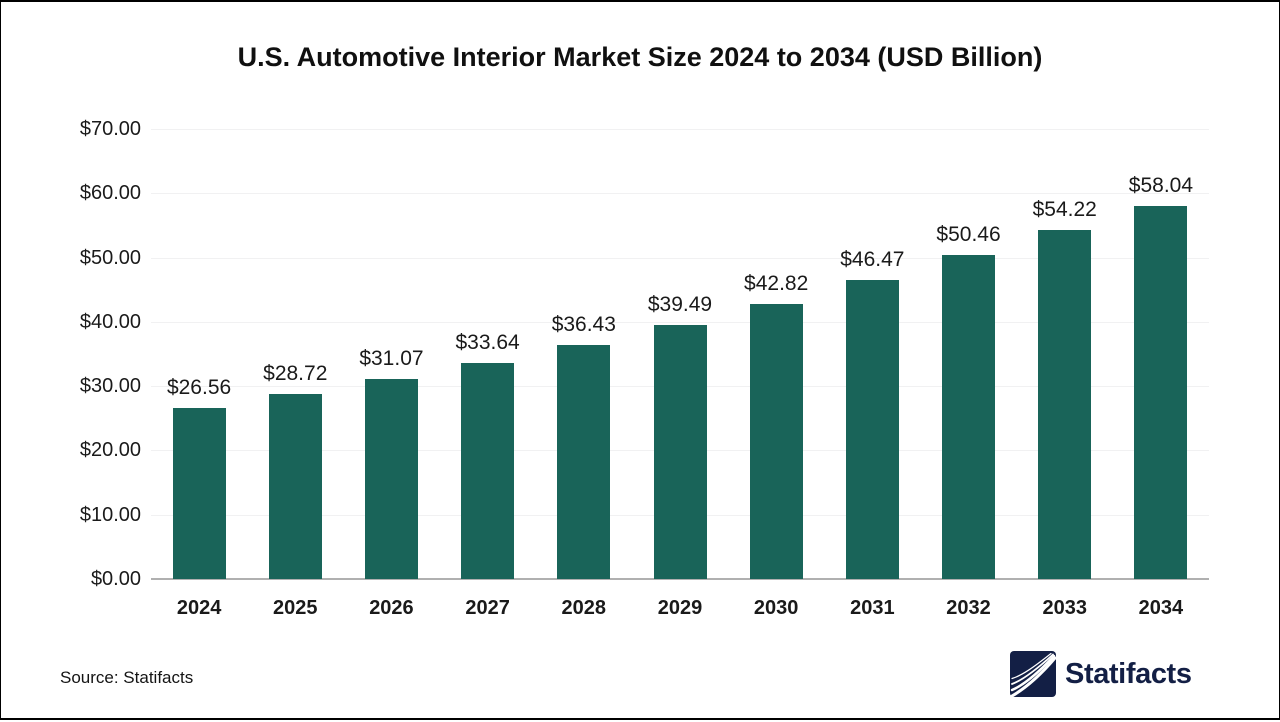 The width and height of the screenshot is (1280, 722). I want to click on bar-value-label: $39.49, so click(680, 305).